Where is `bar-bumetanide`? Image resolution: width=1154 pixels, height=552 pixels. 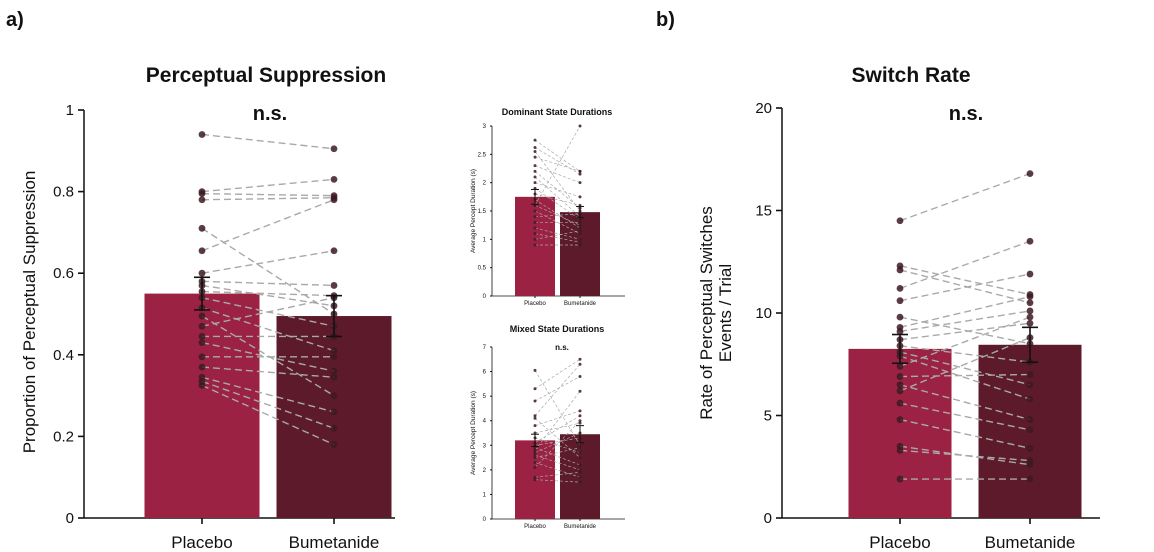 bar-bumetanide is located at coordinates (334, 417).